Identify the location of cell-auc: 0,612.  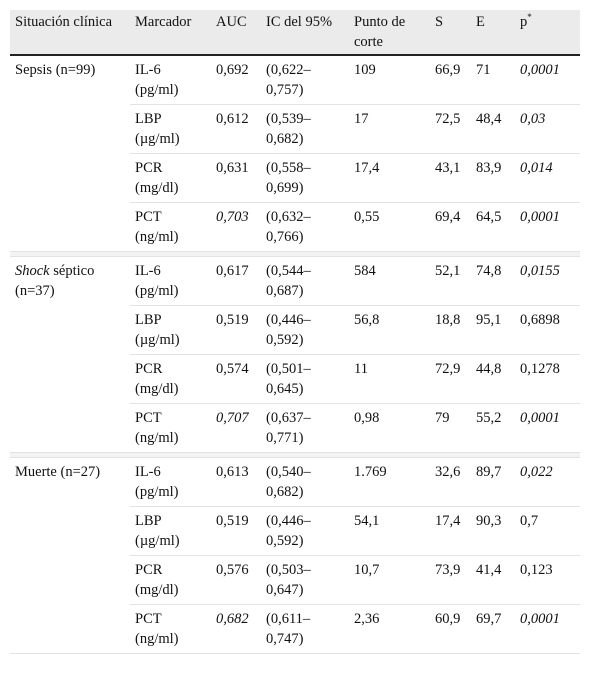
(236, 129).